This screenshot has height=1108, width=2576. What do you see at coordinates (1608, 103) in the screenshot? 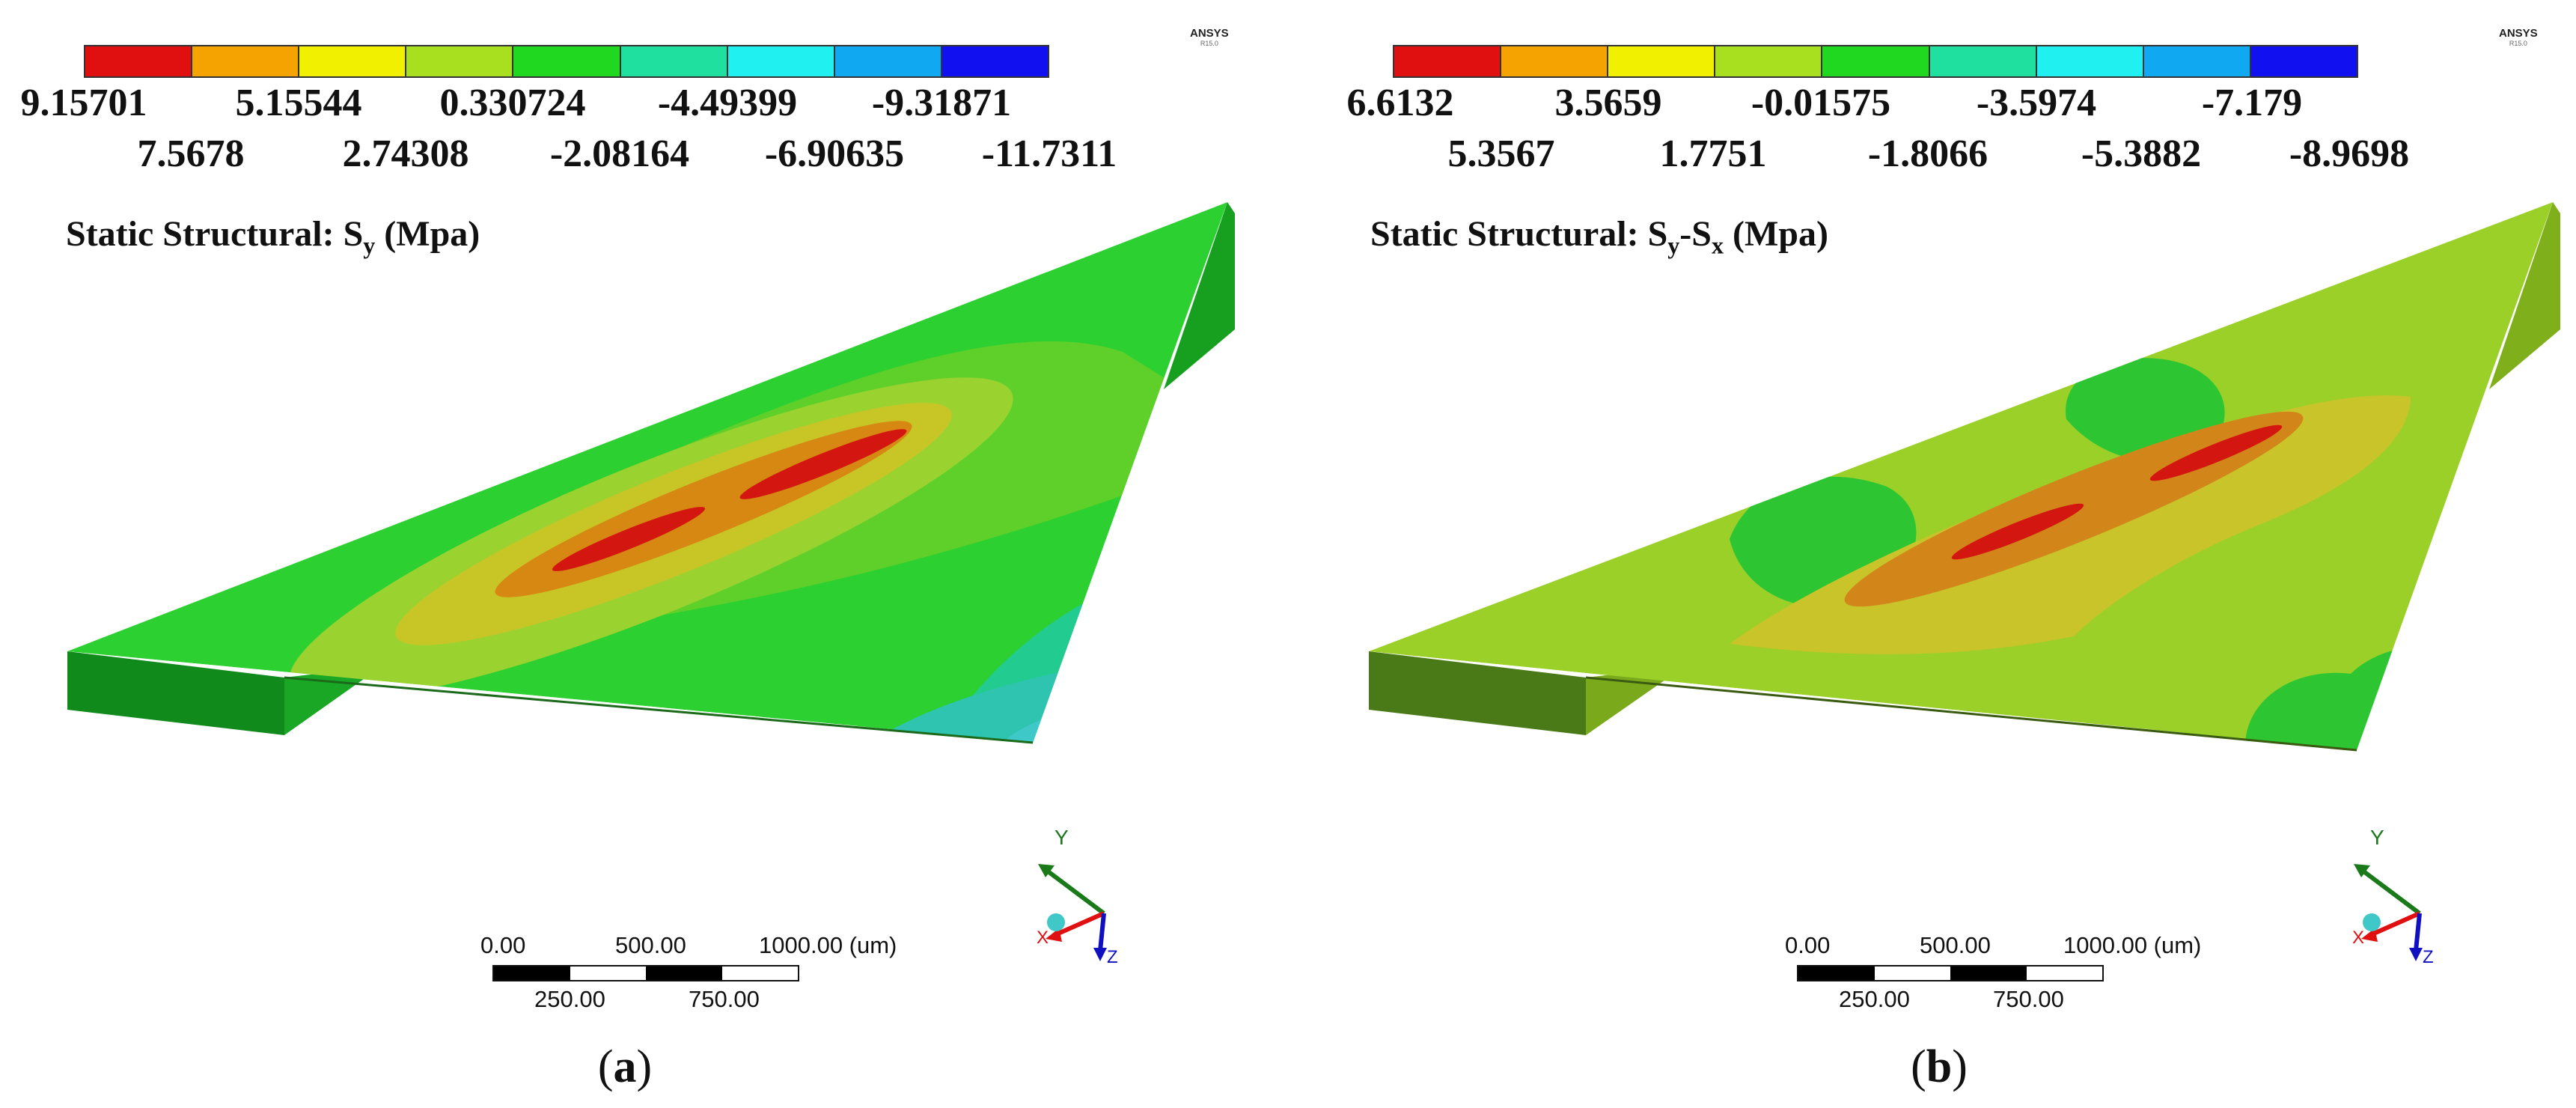
I see `legend-label: 3.5659` at bounding box center [1608, 103].